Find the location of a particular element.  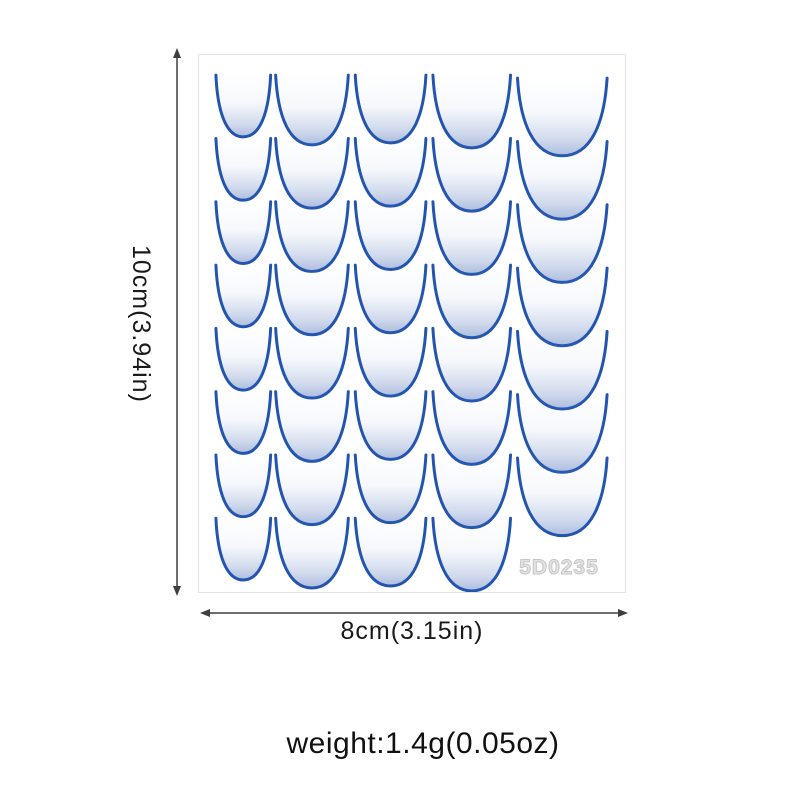

arrow-head-up-icon is located at coordinates (177, 53).